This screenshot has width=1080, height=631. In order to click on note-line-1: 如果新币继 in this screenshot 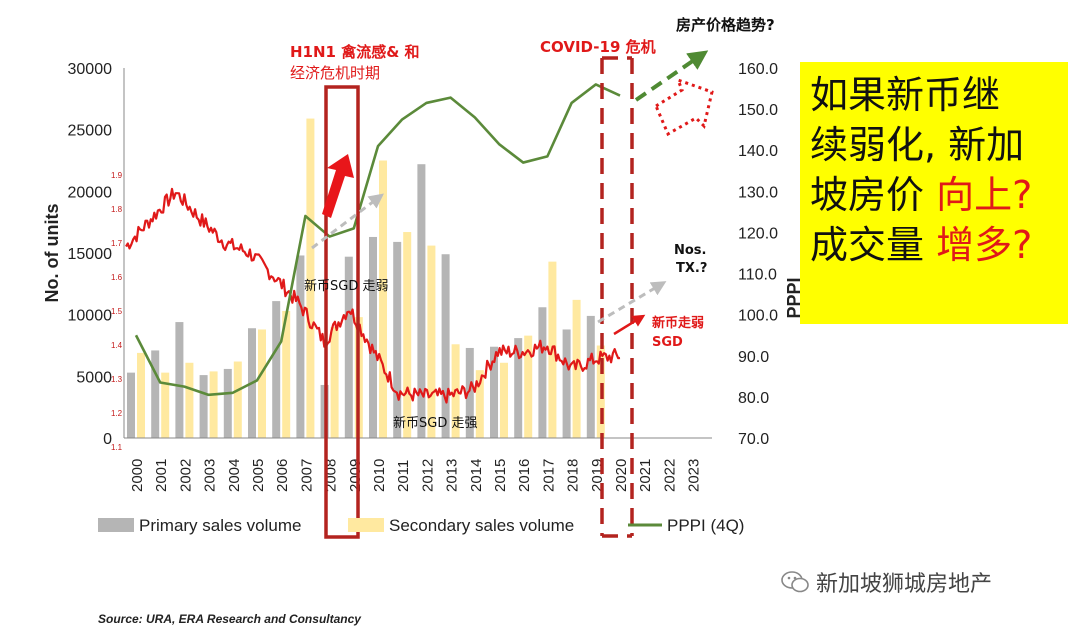, I will do `click(905, 95)`.